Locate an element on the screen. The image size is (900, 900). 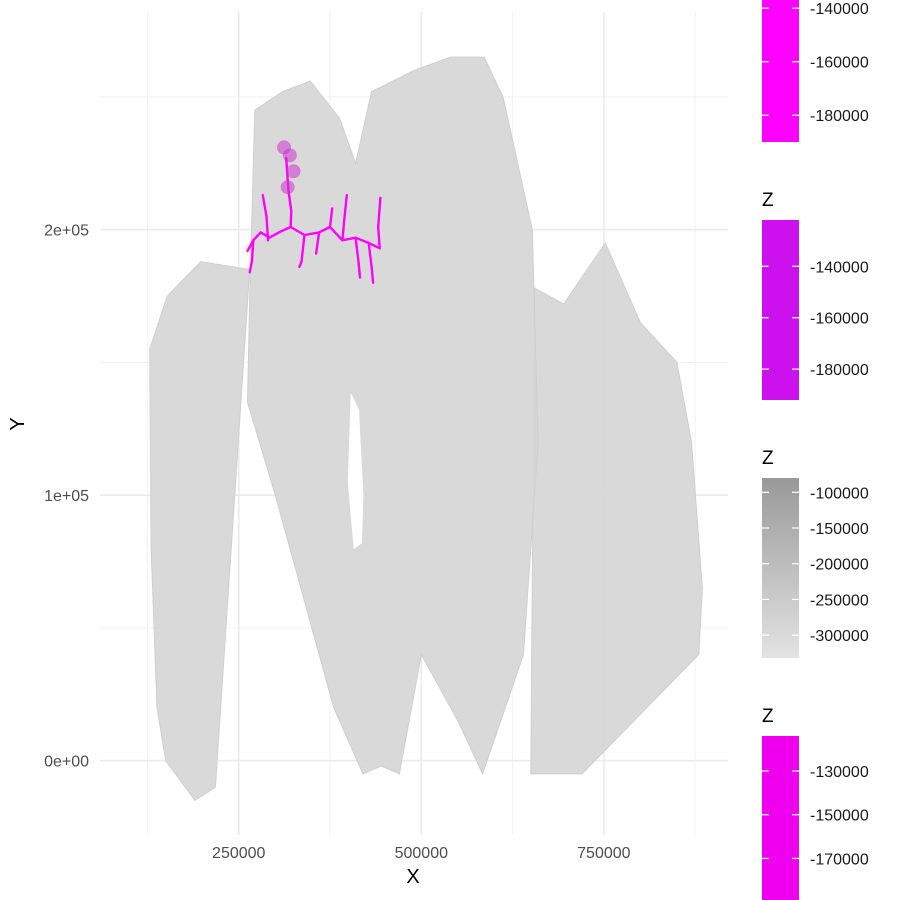
y-tick-label: 1e+05 is located at coordinates (66, 496).